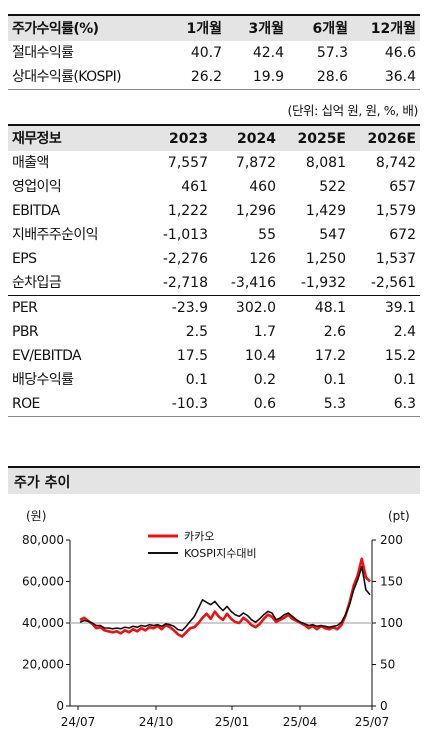 This screenshot has width=428, height=740. I want to click on cell-value: 1,296, so click(255, 211).